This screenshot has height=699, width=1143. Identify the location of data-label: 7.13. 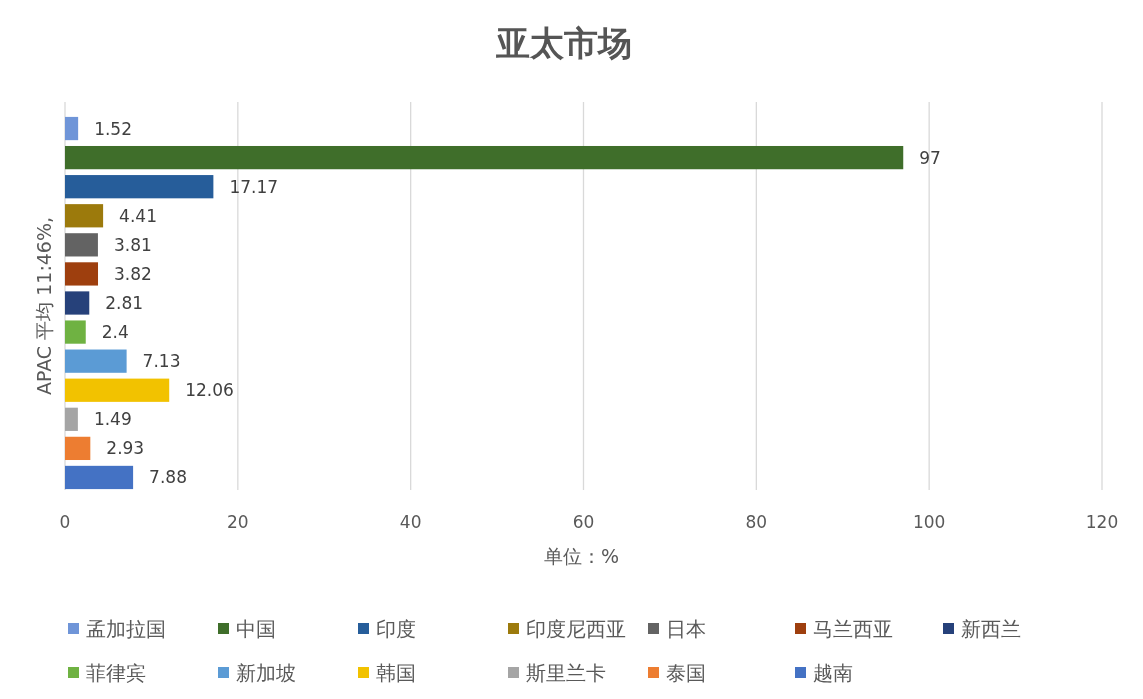
(161, 361).